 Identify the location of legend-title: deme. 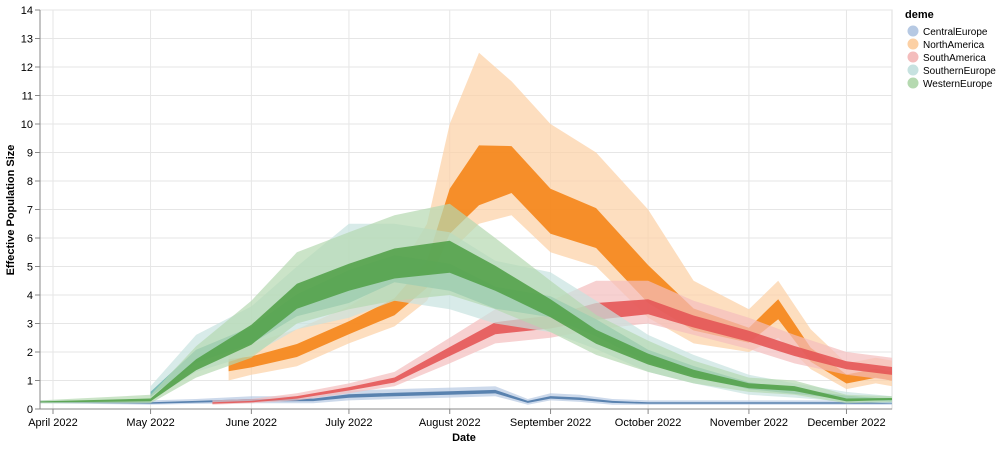
(919, 15).